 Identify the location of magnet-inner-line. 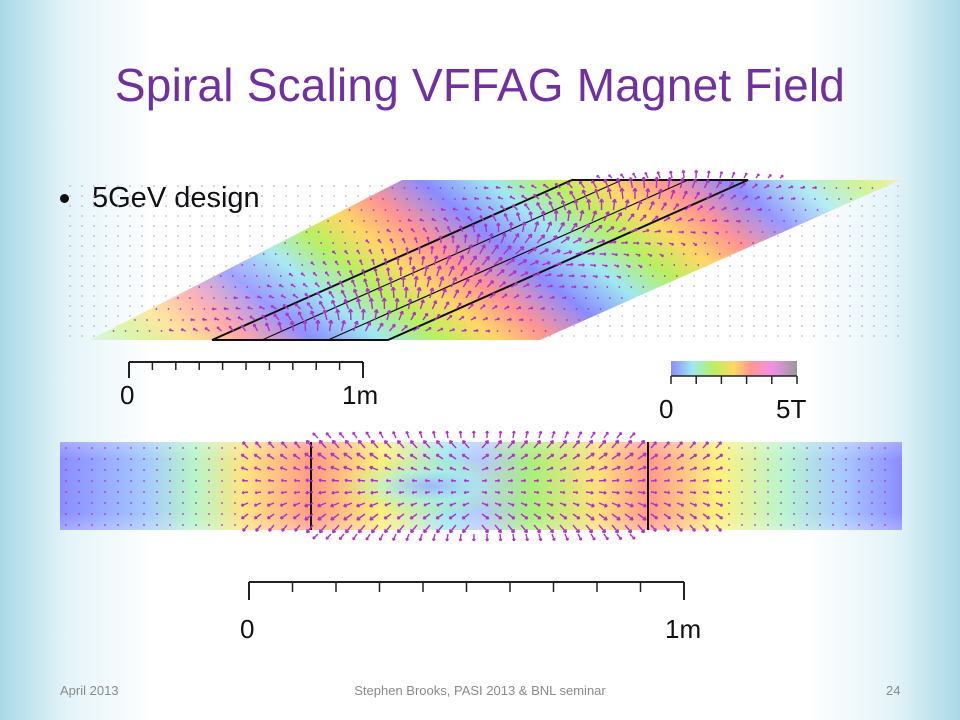
(442, 260).